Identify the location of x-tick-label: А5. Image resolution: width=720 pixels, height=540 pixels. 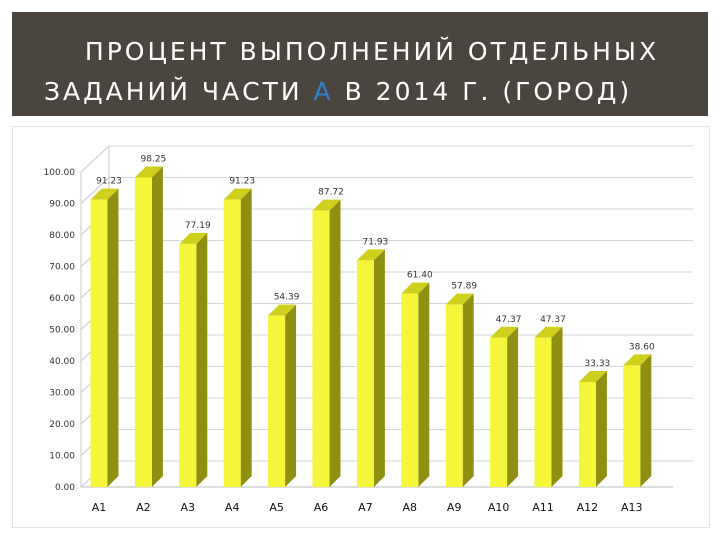
(276, 507).